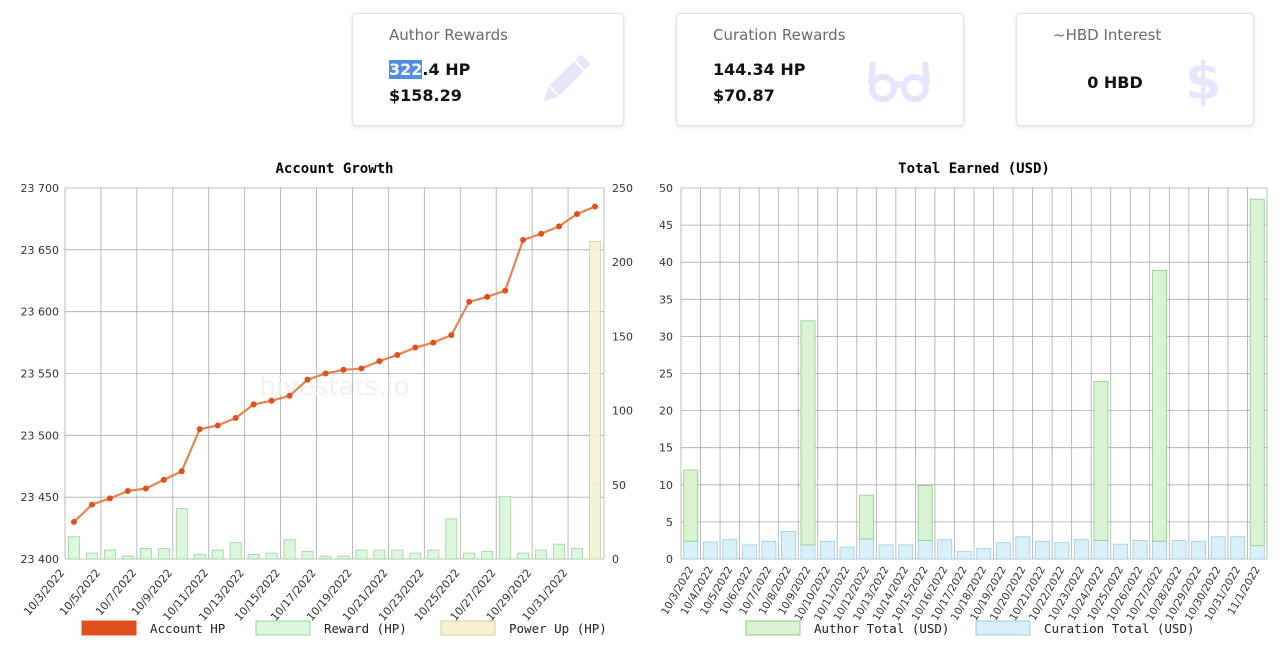  I want to click on author-rewards-hp: 322.4 HP, so click(430, 69).